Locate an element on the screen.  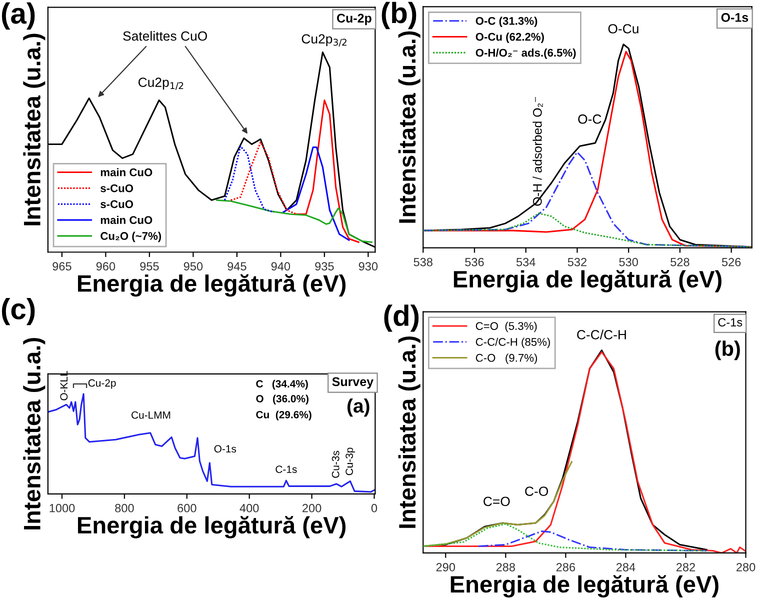
legend-label: O-H/O₂⁻ ads.(6.5%) is located at coordinates (526, 53).